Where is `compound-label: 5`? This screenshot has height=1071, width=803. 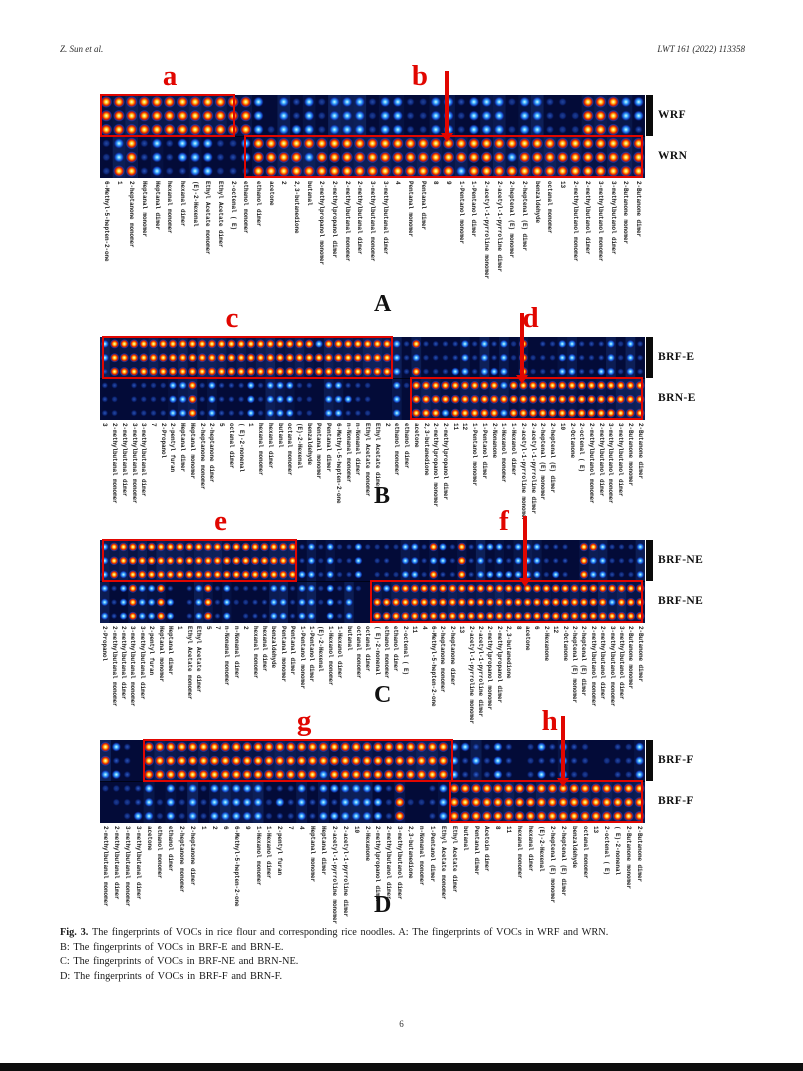
compound-label: 5 is located at coordinates (222, 425).